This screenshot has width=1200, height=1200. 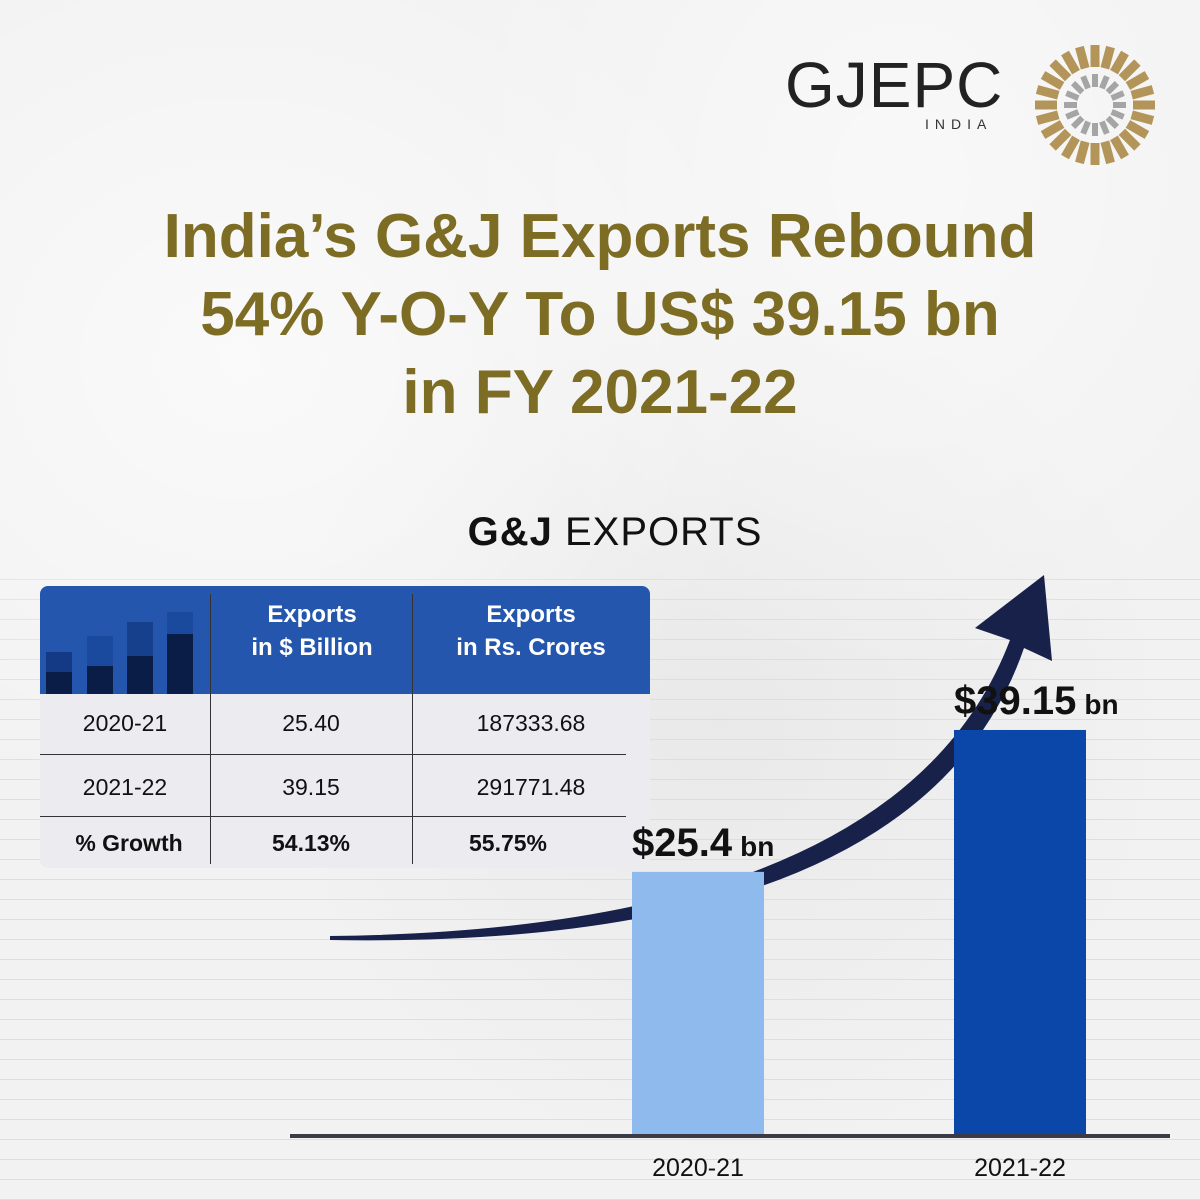 What do you see at coordinates (312, 631) in the screenshot?
I see `header-usd: Exports in $ Billion` at bounding box center [312, 631].